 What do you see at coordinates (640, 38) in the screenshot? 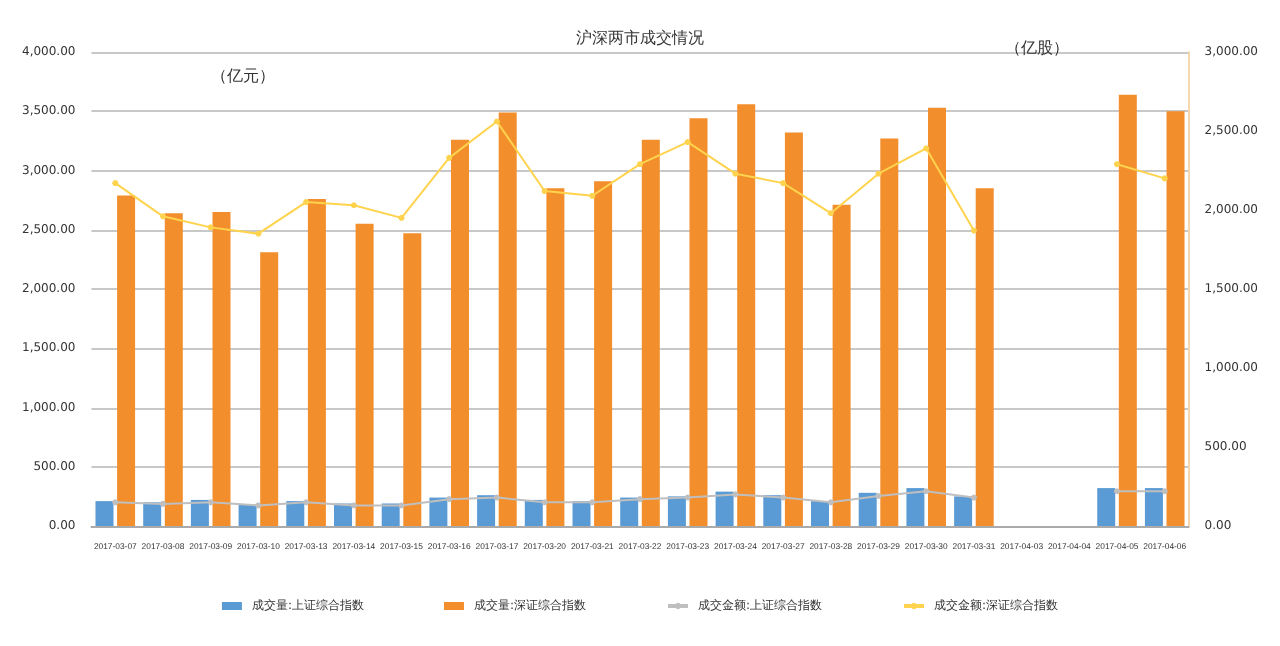
I see `chart-title: 沪深两市成交情况` at bounding box center [640, 38].